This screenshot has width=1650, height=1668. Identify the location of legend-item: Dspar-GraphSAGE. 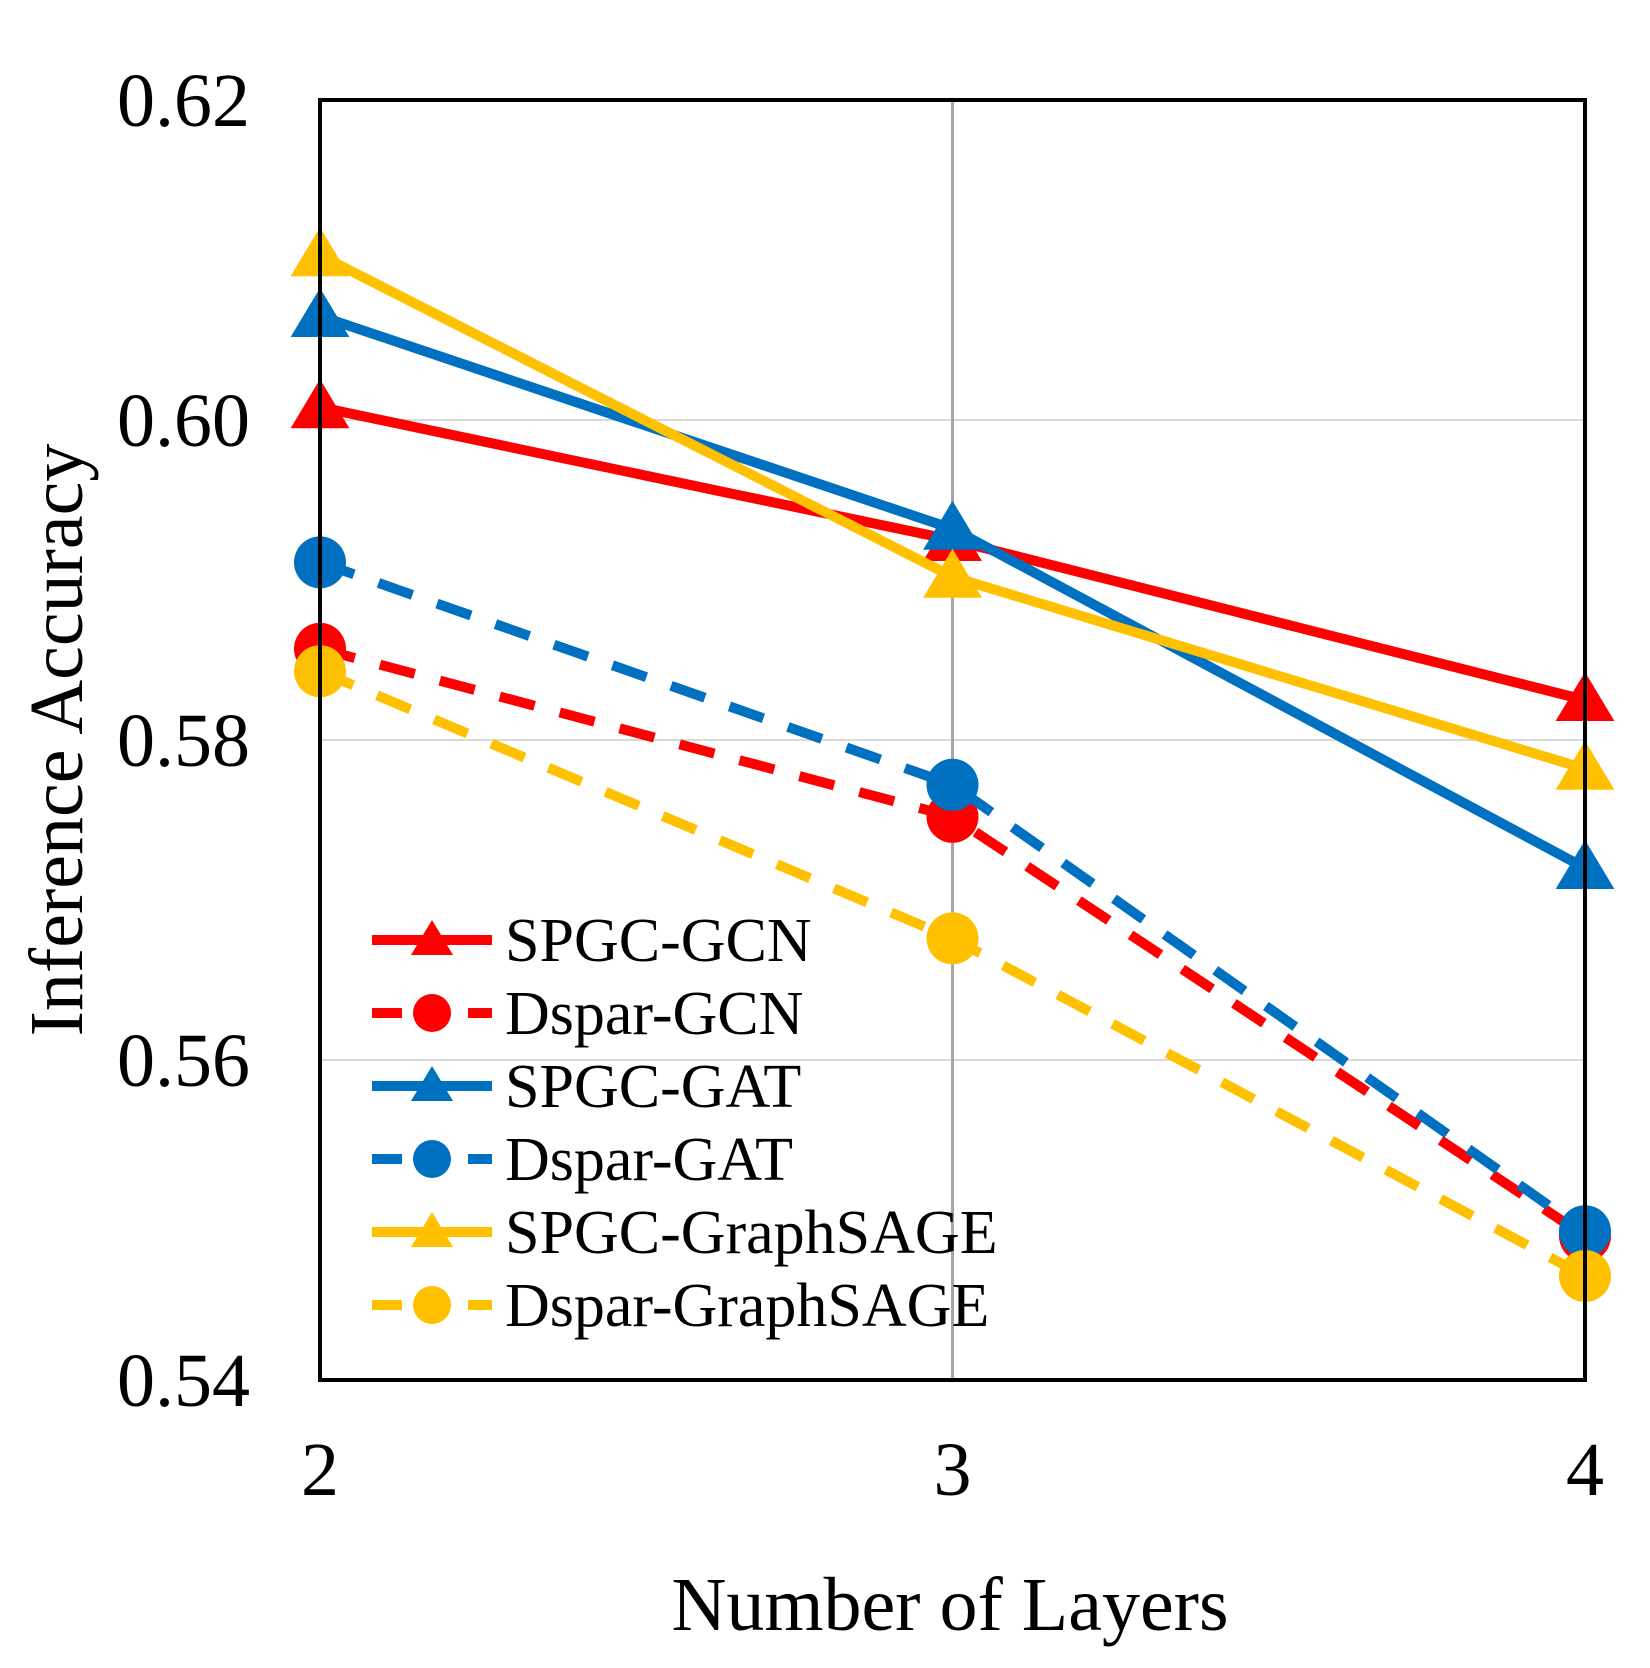
(680, 1306).